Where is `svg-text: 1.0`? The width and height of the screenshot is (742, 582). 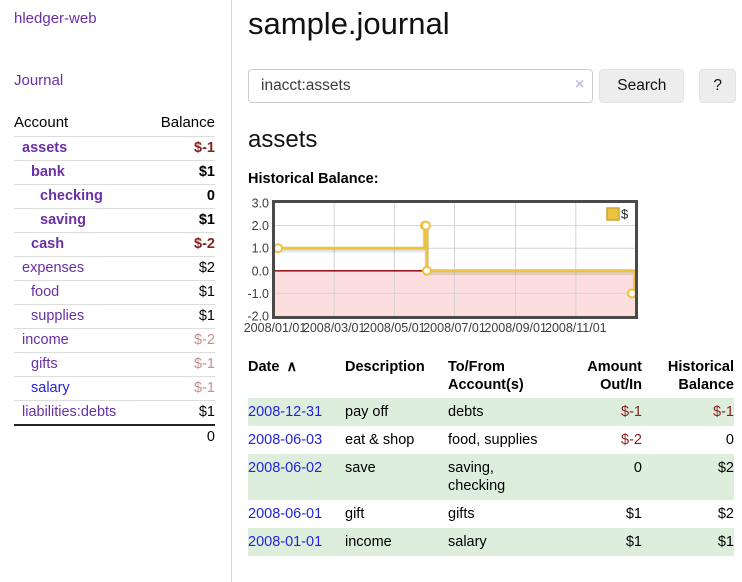 svg-text: 1.0 is located at coordinates (260, 249).